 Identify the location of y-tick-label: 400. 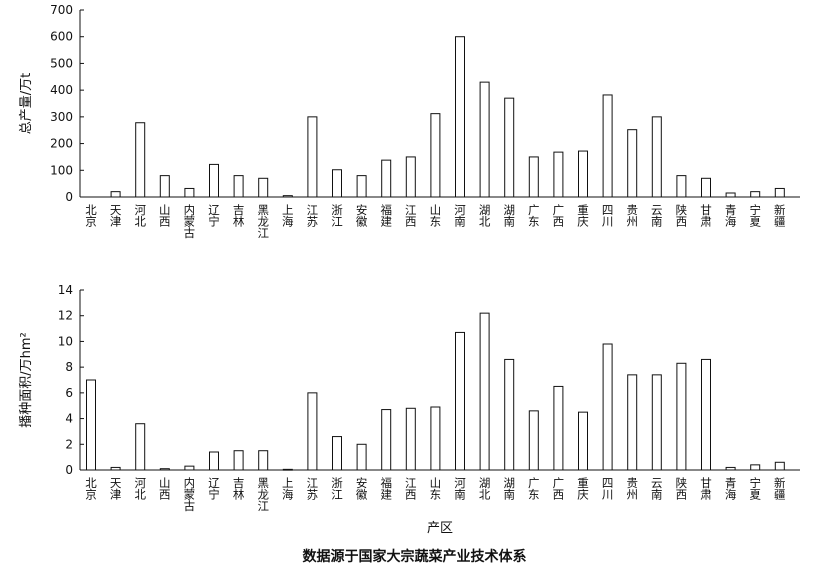
(61, 90).